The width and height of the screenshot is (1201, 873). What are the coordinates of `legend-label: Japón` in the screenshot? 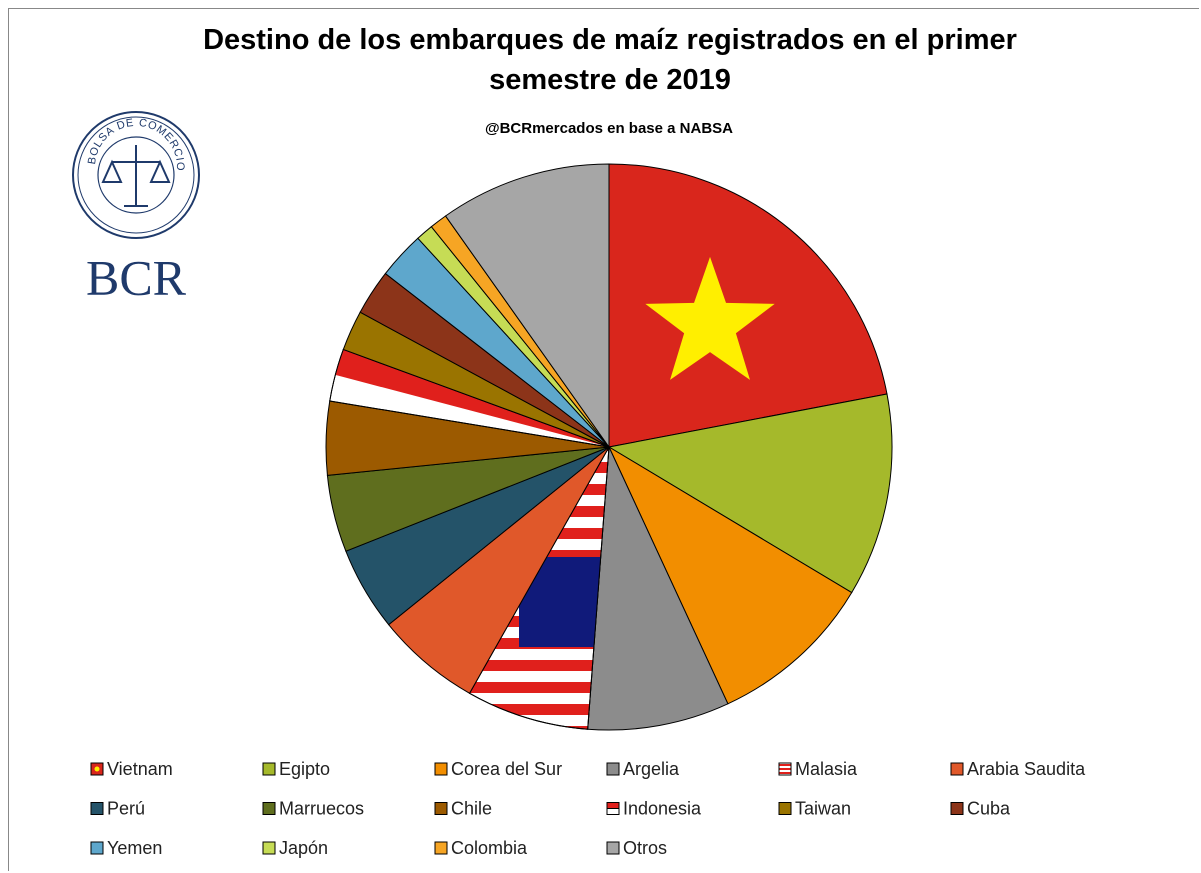 It's located at (303, 848).